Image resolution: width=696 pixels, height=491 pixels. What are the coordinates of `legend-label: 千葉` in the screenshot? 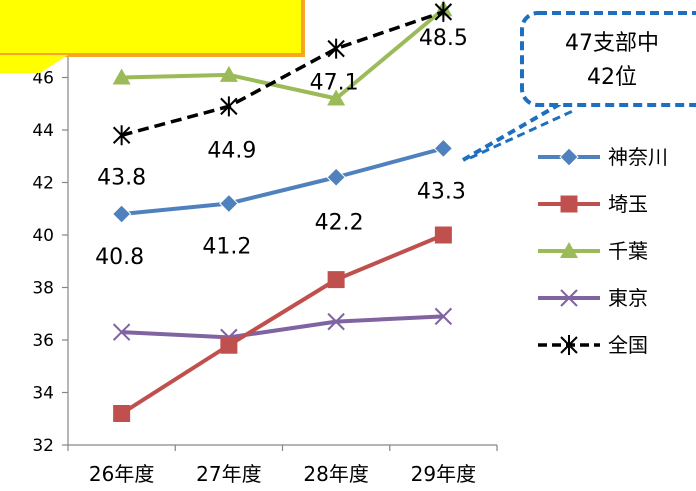 It's located at (628, 251).